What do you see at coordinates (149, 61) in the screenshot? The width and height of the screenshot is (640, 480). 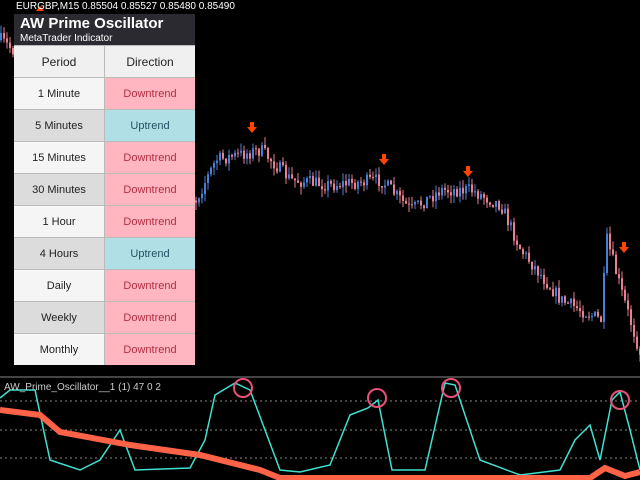 I see `header-cell: Direction` at bounding box center [149, 61].